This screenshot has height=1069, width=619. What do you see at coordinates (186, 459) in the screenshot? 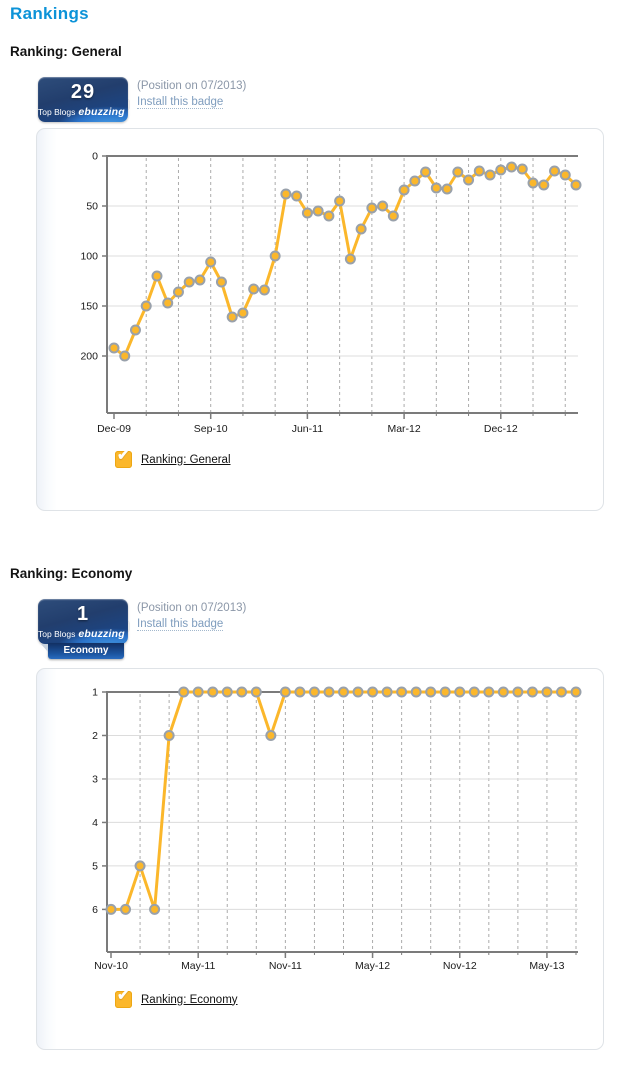
I see `legend-label-link: Ranking: General` at bounding box center [186, 459].